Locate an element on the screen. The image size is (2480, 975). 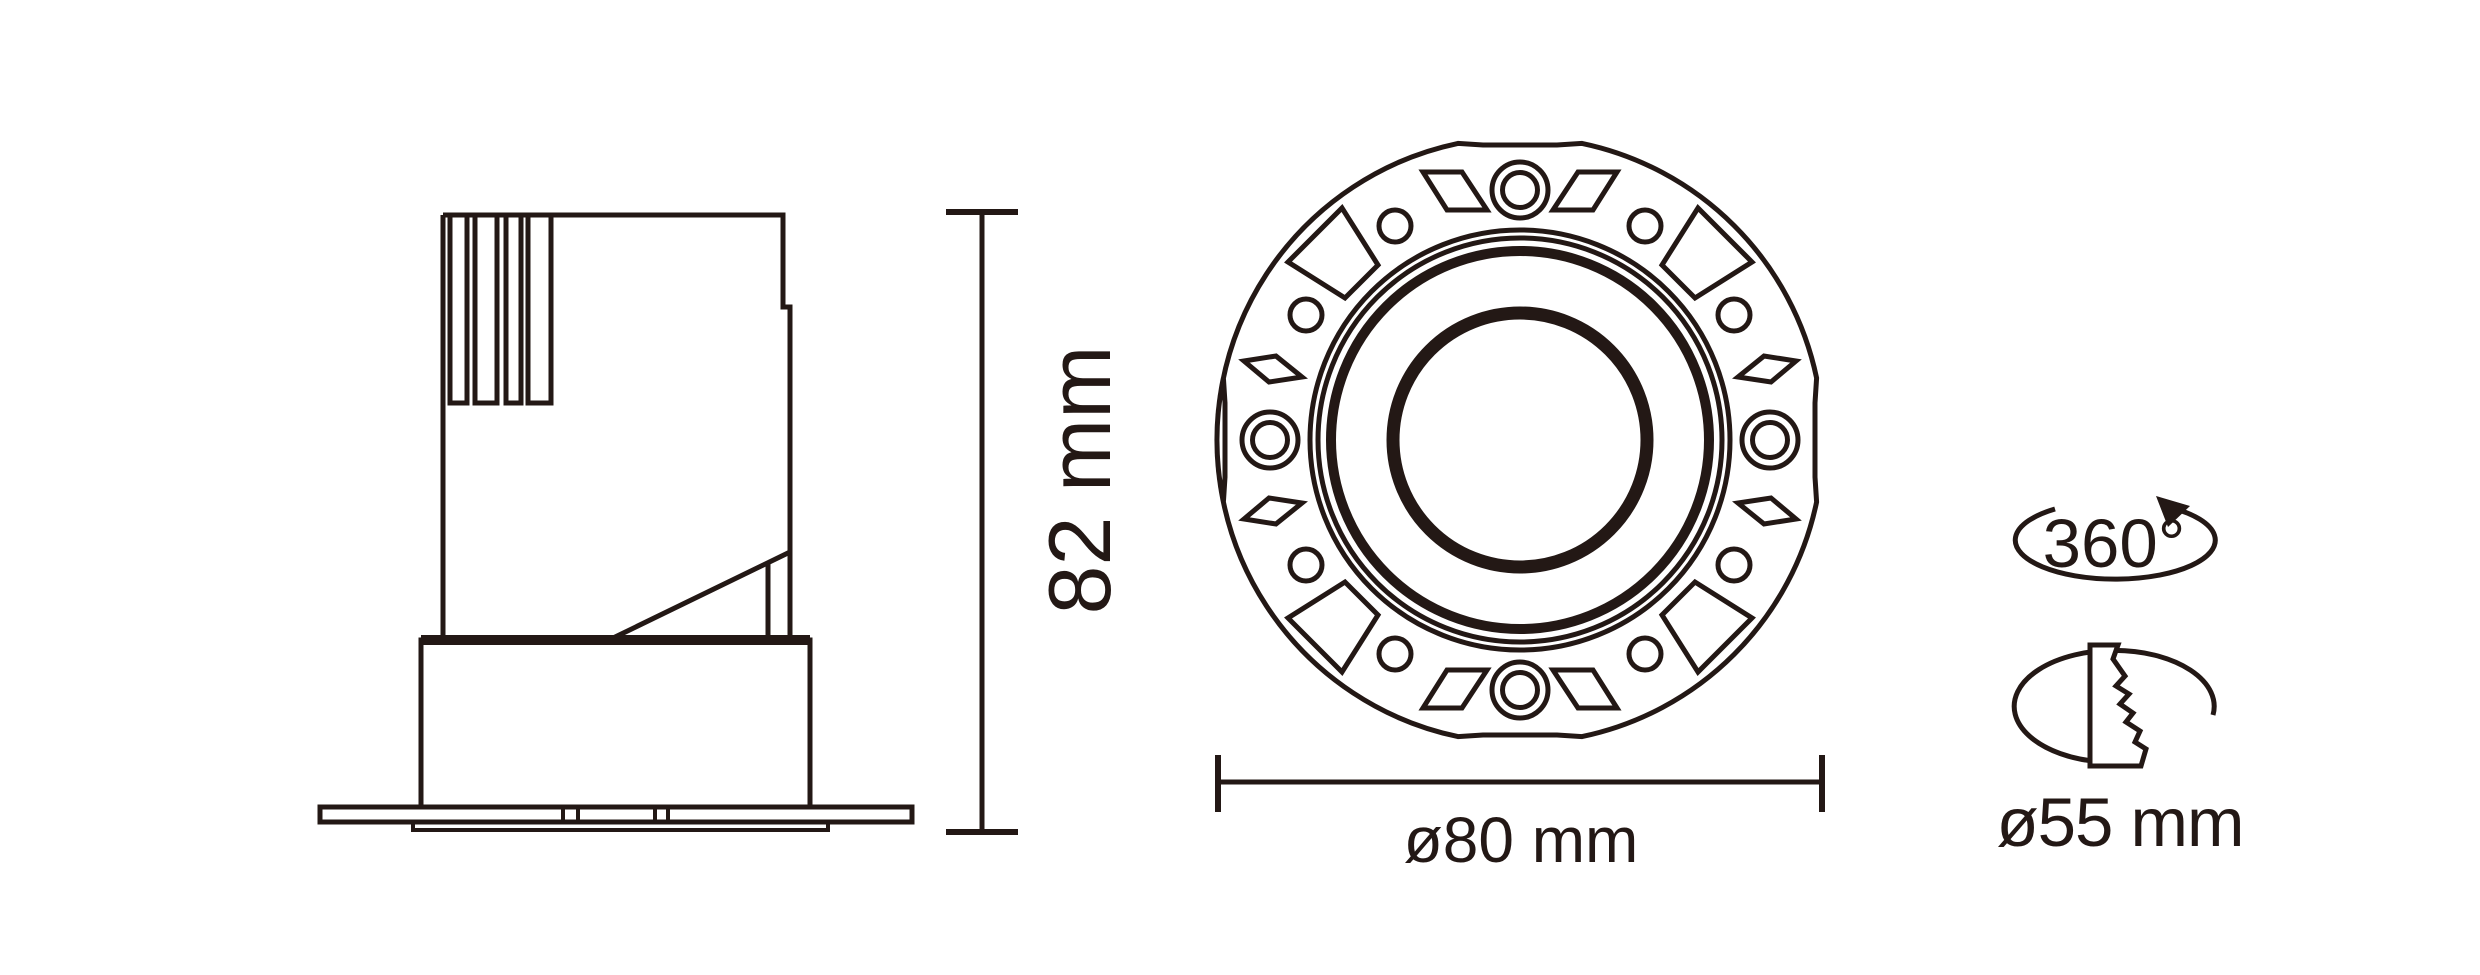
rotation-ellipse-arrow-arc is located at coordinates (2115, 543).